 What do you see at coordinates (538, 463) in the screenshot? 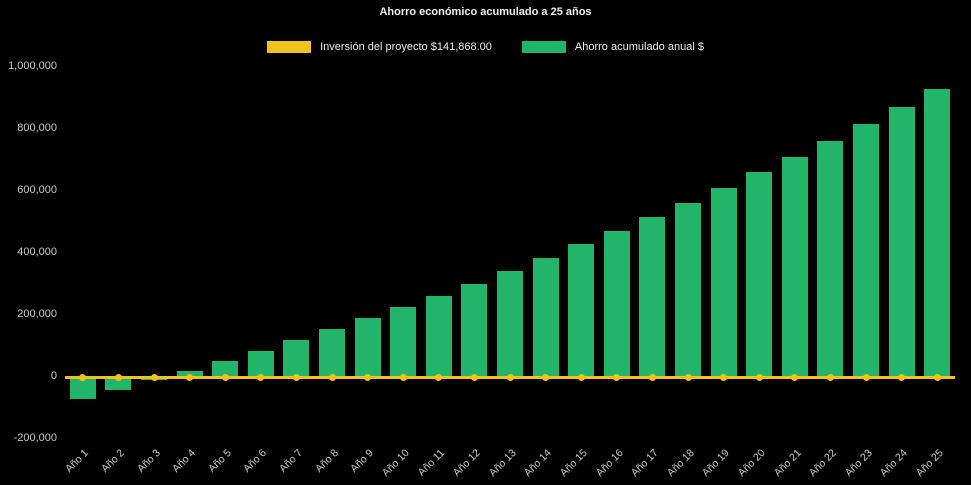
I see `x-axis-label: Año 14` at bounding box center [538, 463].